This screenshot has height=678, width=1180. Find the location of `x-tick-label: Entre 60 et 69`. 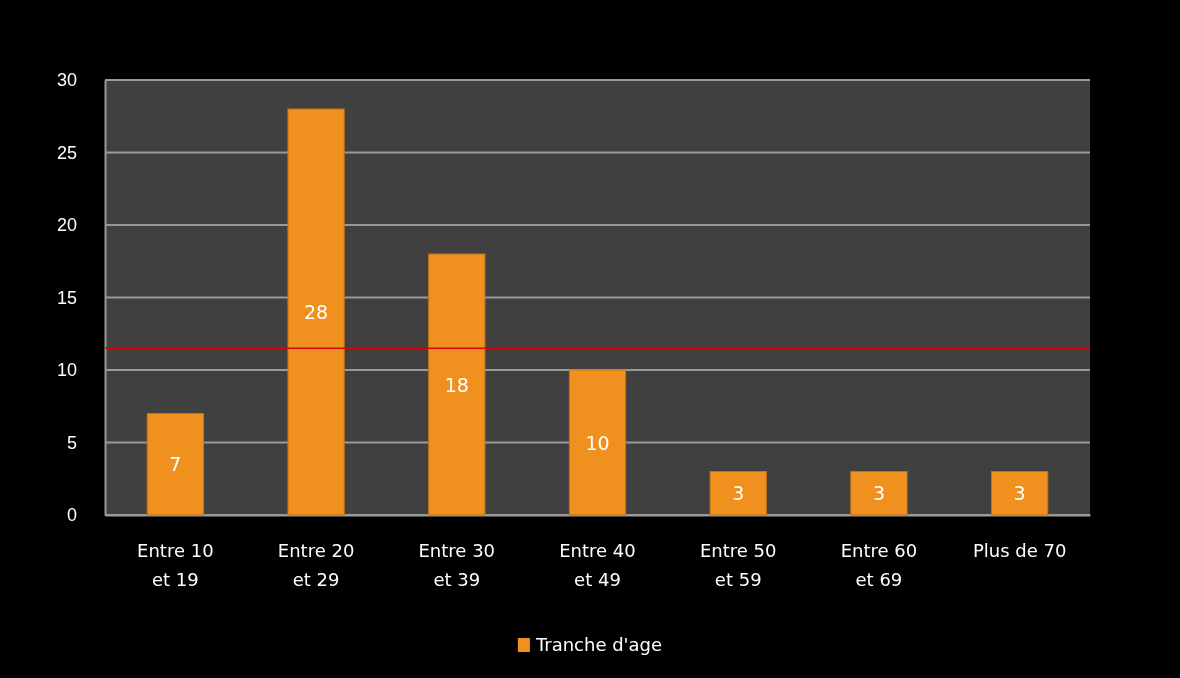

x-tick-label: Entre 60 et 69 is located at coordinates (879, 565).